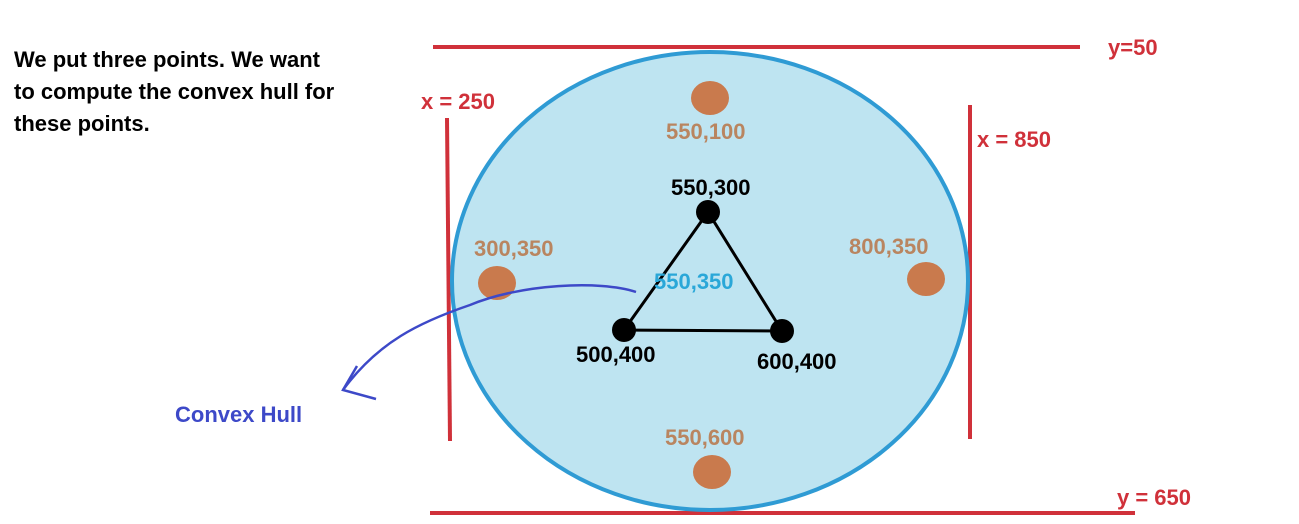  Describe the element at coordinates (694, 281) in the screenshot. I see `center-label: 550,350` at that location.